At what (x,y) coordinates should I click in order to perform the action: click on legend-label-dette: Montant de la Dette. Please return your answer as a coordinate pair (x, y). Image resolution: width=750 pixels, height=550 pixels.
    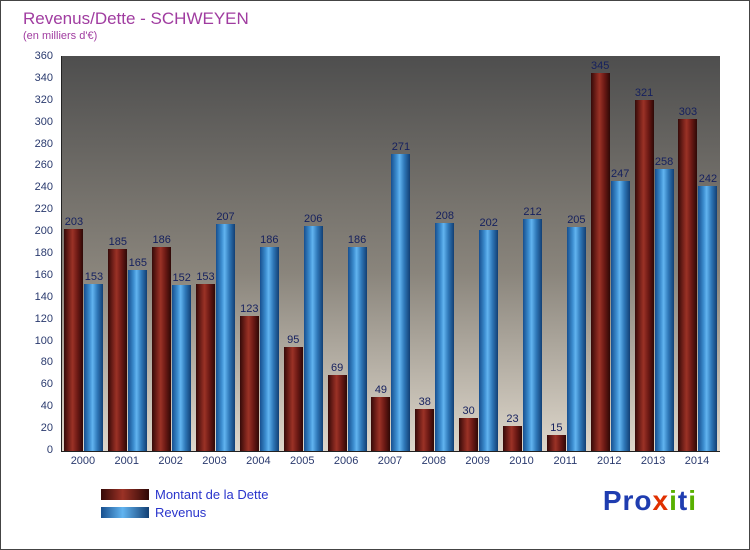
    Looking at the image, I should click on (212, 494).